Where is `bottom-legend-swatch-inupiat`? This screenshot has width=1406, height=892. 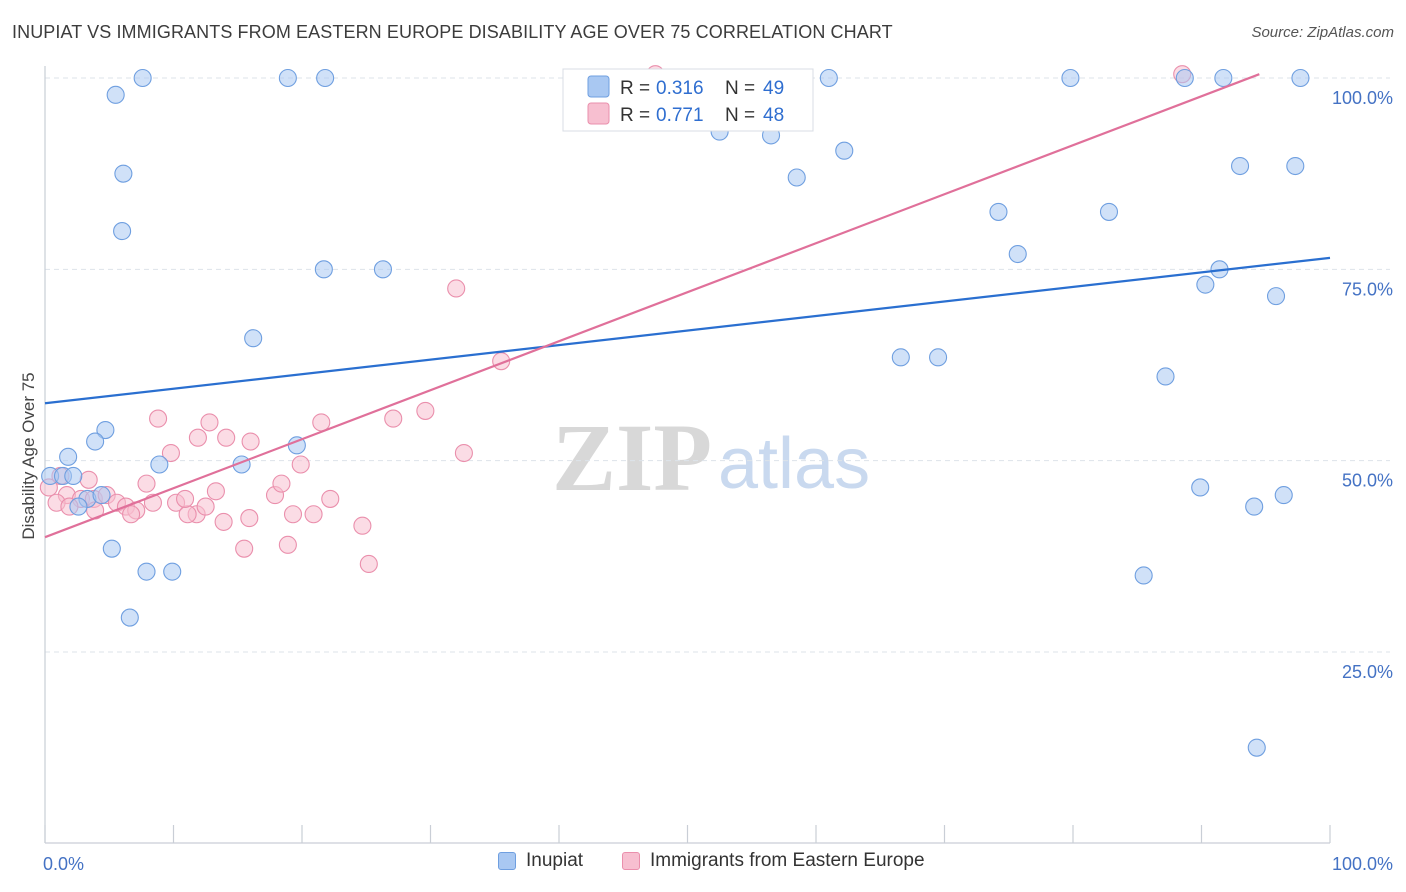 bottom-legend-swatch-inupiat is located at coordinates (507, 861).